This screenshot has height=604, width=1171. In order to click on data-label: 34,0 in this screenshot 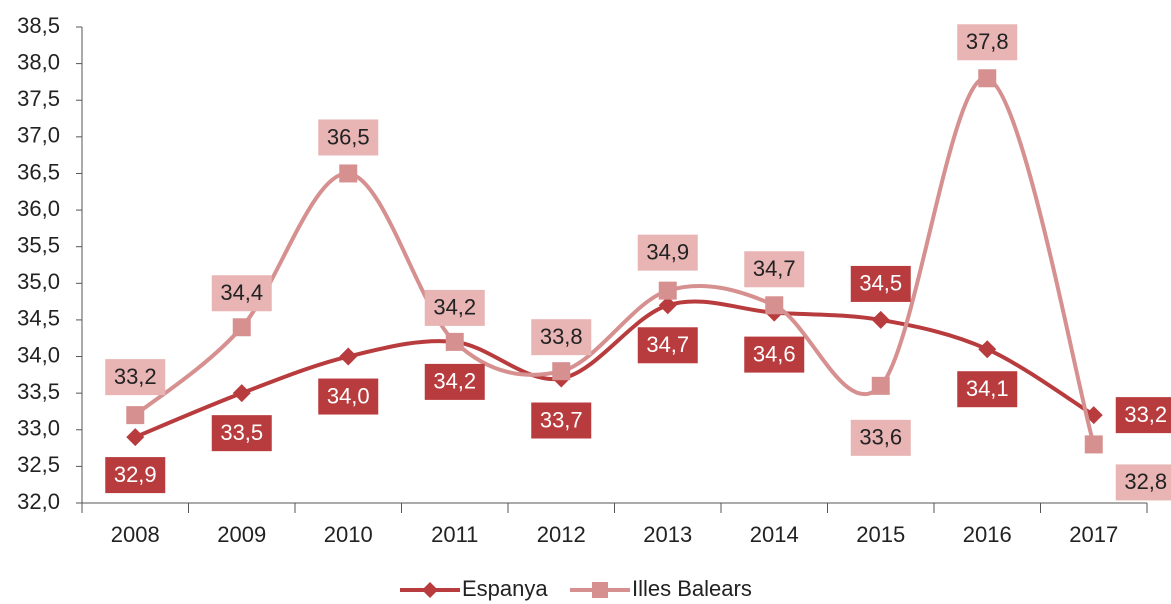, I will do `click(348, 395)`.